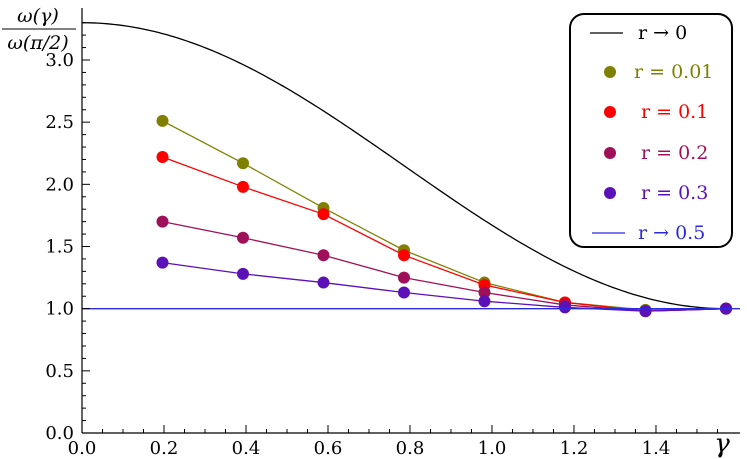 The height and width of the screenshot is (459, 747). Describe the element at coordinates (328, 448) in the screenshot. I see `x-tick-label: 0.6` at that location.